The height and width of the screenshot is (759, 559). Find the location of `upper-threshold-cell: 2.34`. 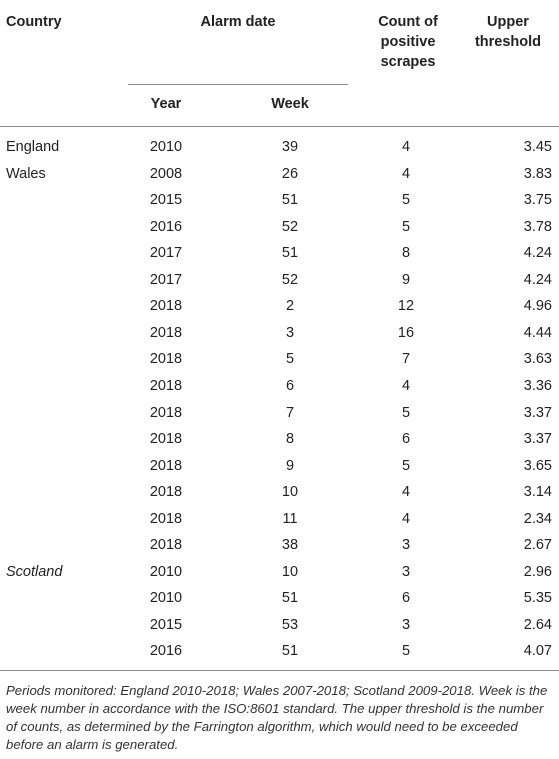

upper-threshold-cell: 2.34 is located at coordinates (537, 519).